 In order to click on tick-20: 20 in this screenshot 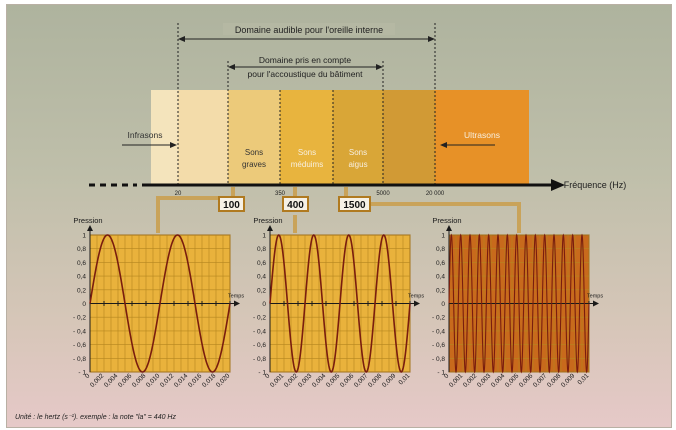, I will do `click(178, 194)`.